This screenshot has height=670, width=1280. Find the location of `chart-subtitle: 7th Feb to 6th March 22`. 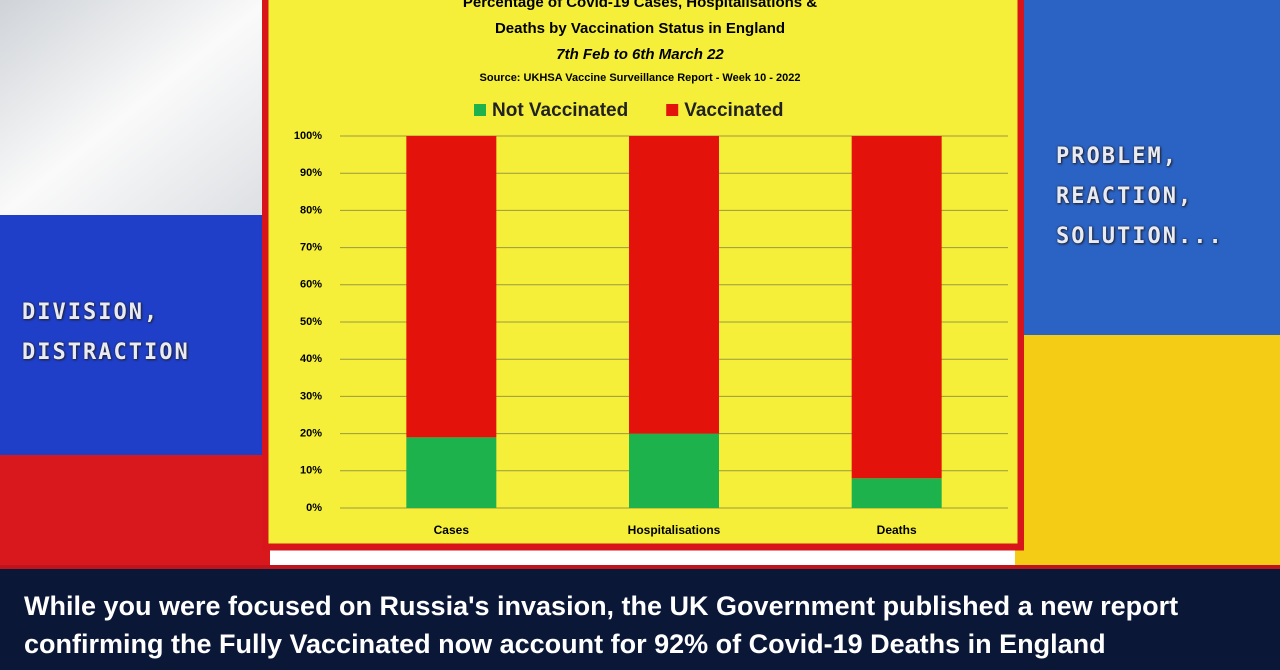

chart-subtitle: 7th Feb to 6th March 22 is located at coordinates (640, 54).